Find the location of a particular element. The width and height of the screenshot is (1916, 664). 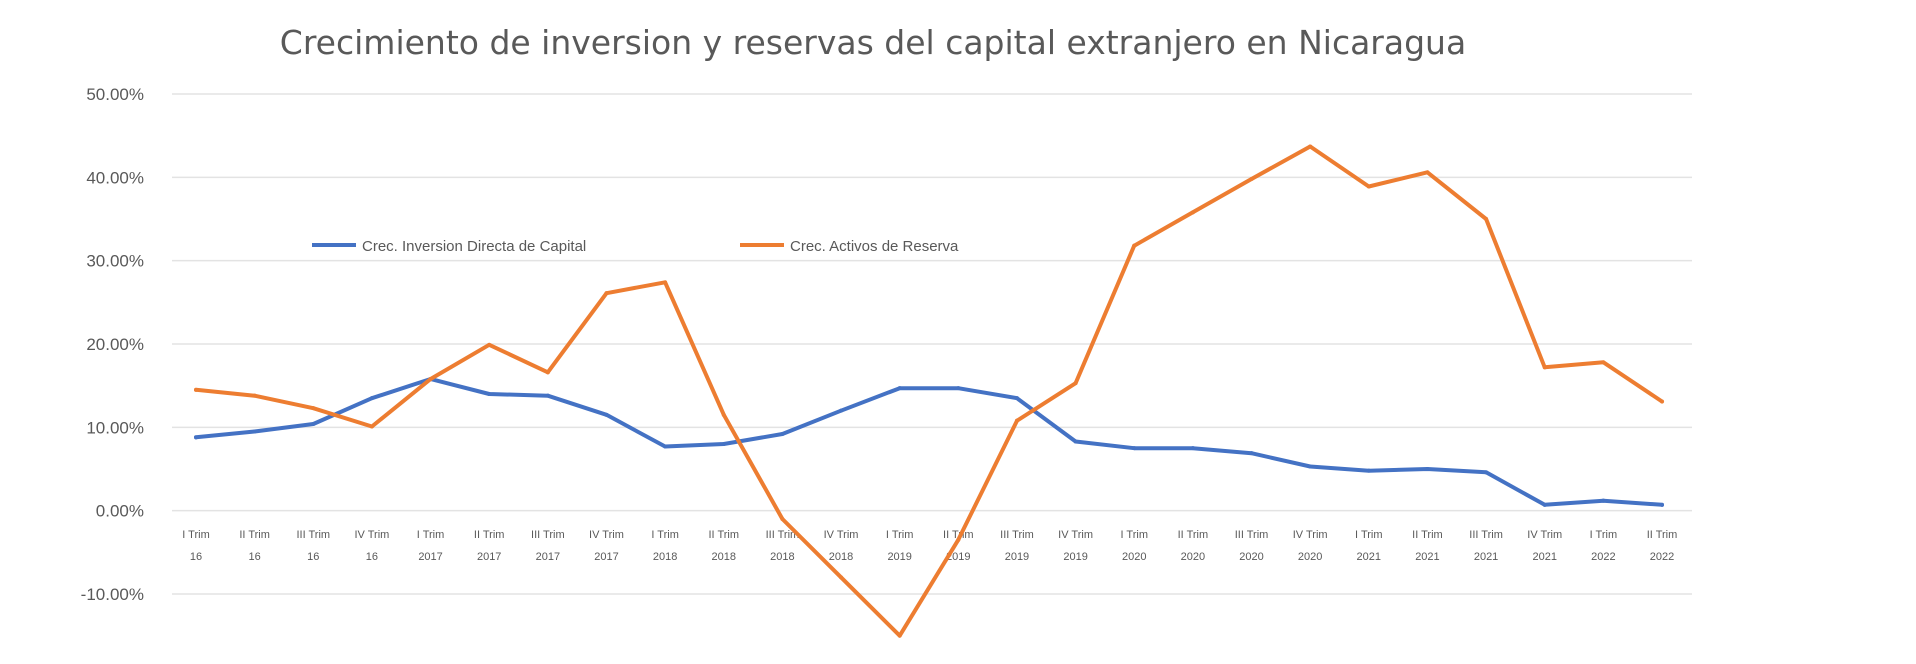

y-tick-label: 40.00% is located at coordinates (115, 177).